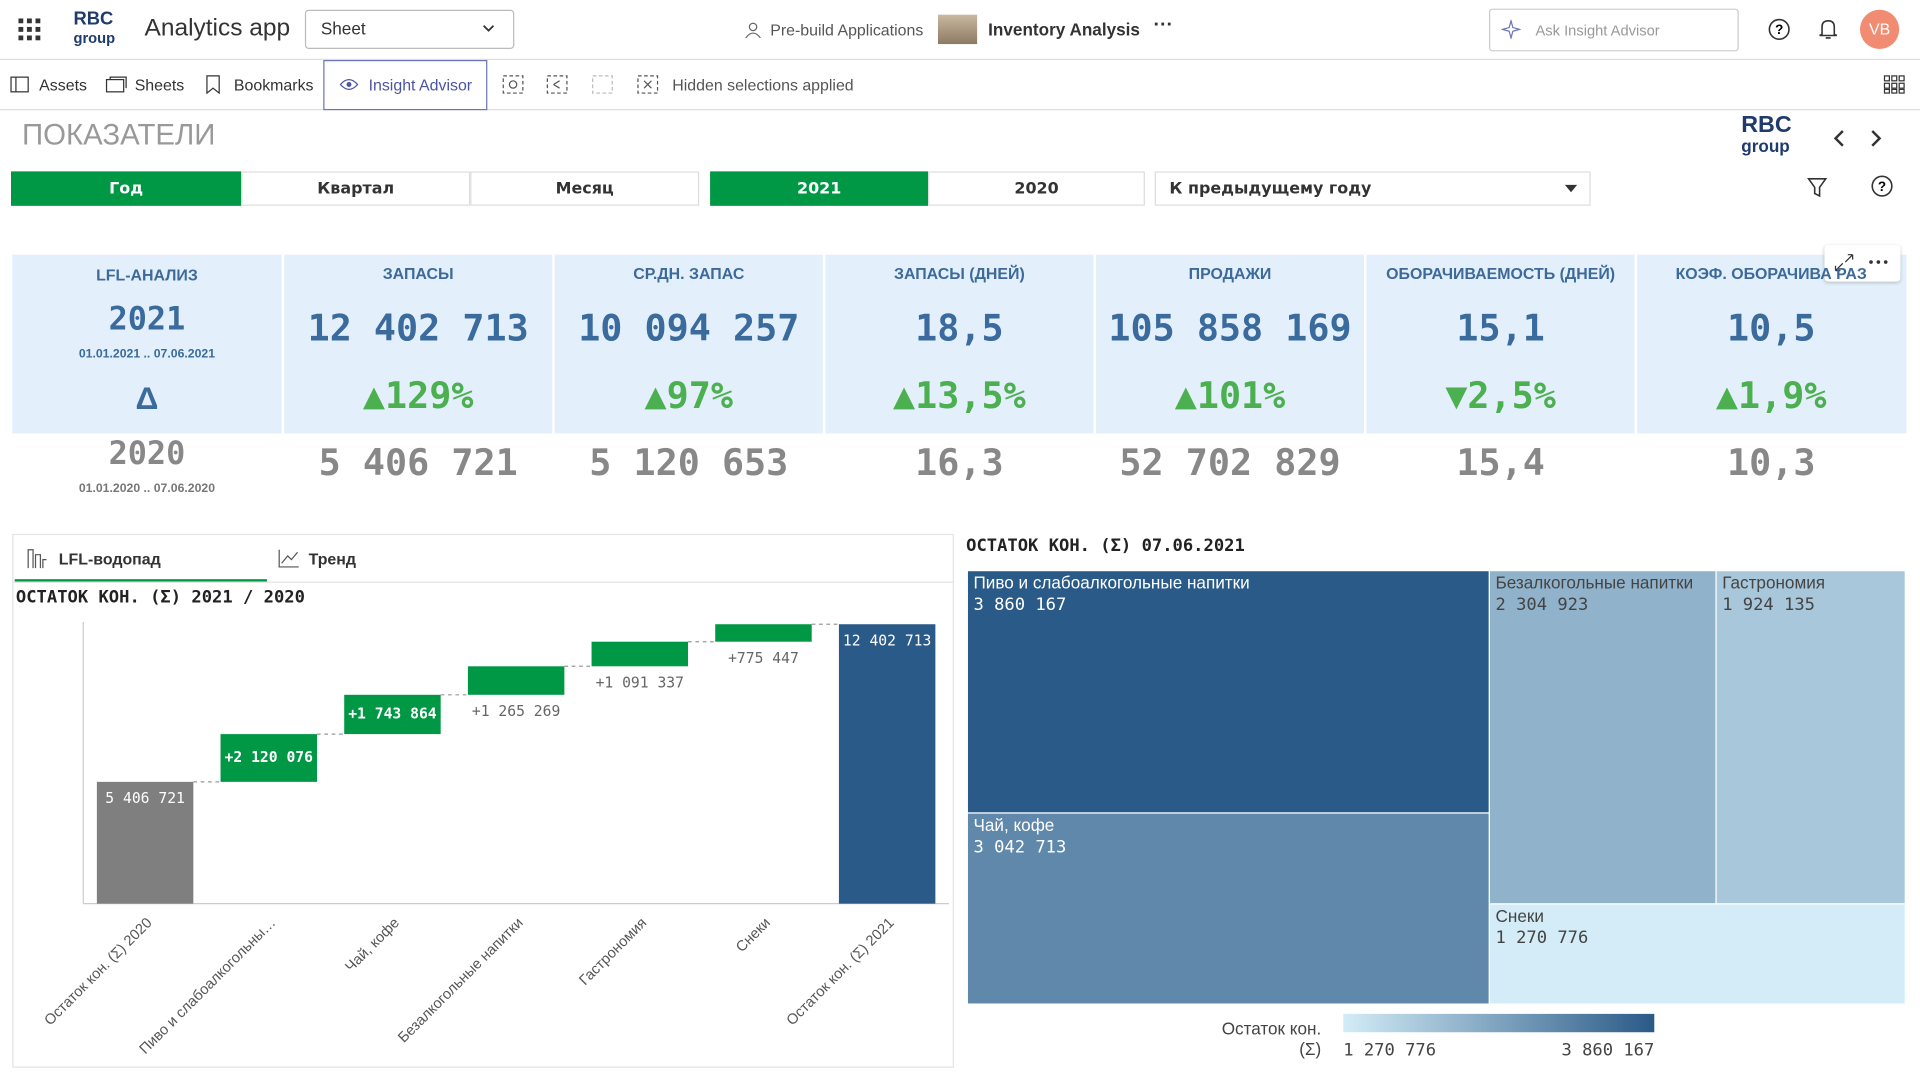 The width and height of the screenshot is (1920, 1080). Describe the element at coordinates (688, 396) in the screenshot. I see `kpi-change: ▲97%` at that location.